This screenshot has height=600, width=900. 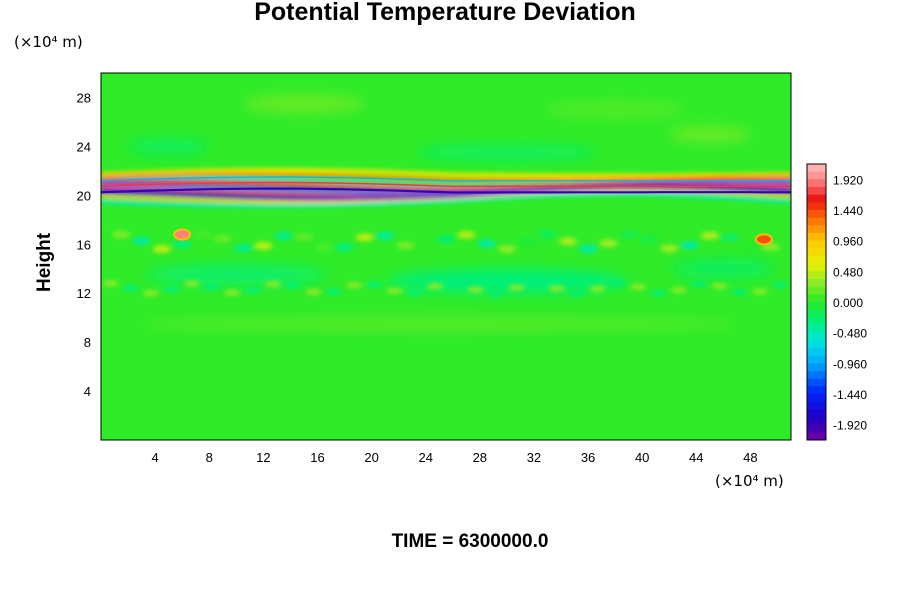 I want to click on x-tick-label: 36, so click(x=588, y=457).